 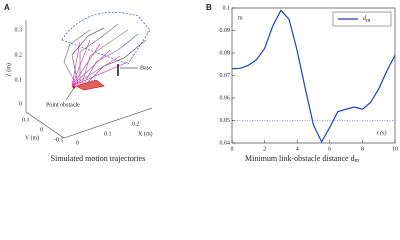 What do you see at coordinates (329, 149) in the screenshot?
I see `x-tick-label: 6` at bounding box center [329, 149].